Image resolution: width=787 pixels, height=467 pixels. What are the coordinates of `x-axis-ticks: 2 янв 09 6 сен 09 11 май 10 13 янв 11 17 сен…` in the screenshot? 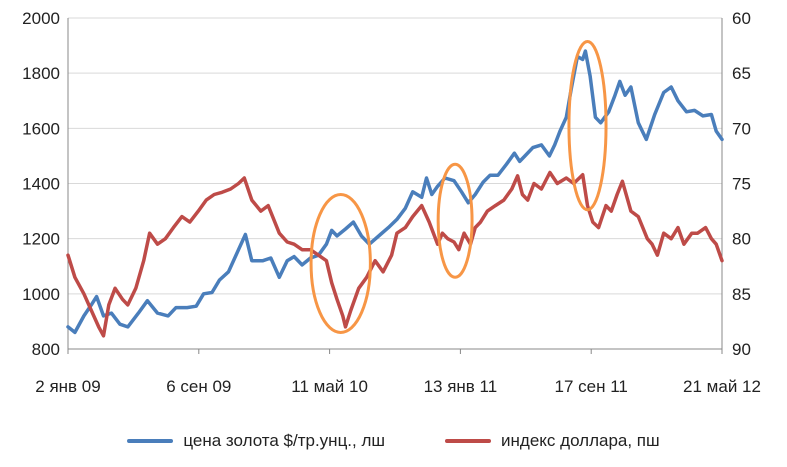 It's located at (398, 372).